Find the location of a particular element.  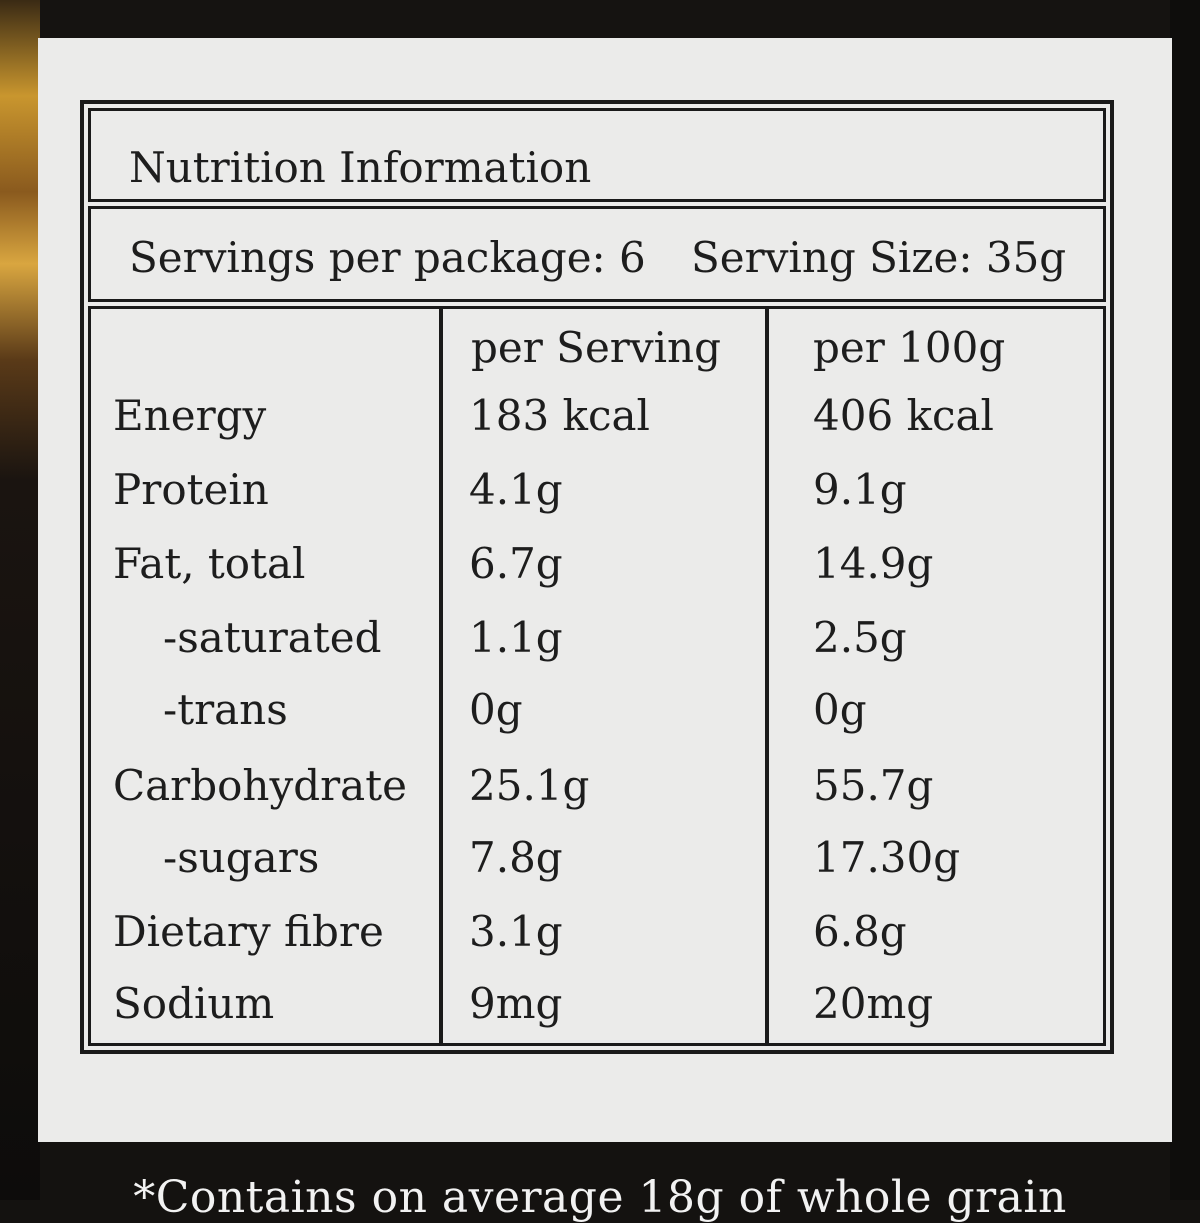

per-serving-value: 6.7g is located at coordinates (516, 563).